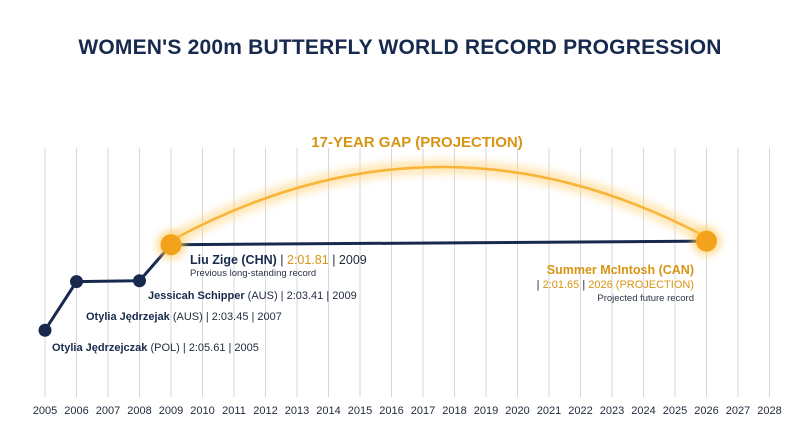 This screenshot has height=447, width=800. I want to click on tick-label-2020: 2020, so click(517, 411).